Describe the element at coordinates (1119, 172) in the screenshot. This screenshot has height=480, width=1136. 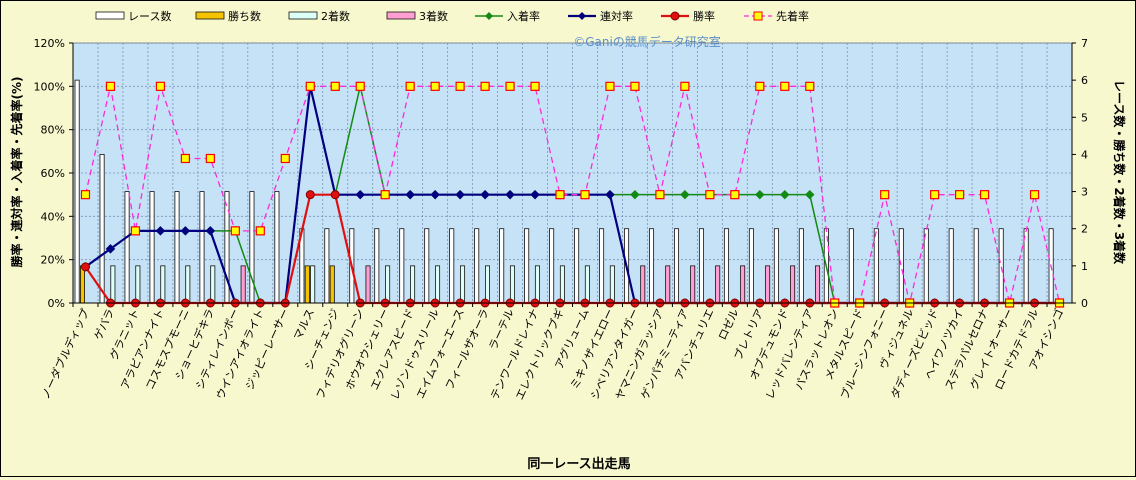
I see `y-axis-label-right: レース数・勝ち数・2着数・3着数` at that location.